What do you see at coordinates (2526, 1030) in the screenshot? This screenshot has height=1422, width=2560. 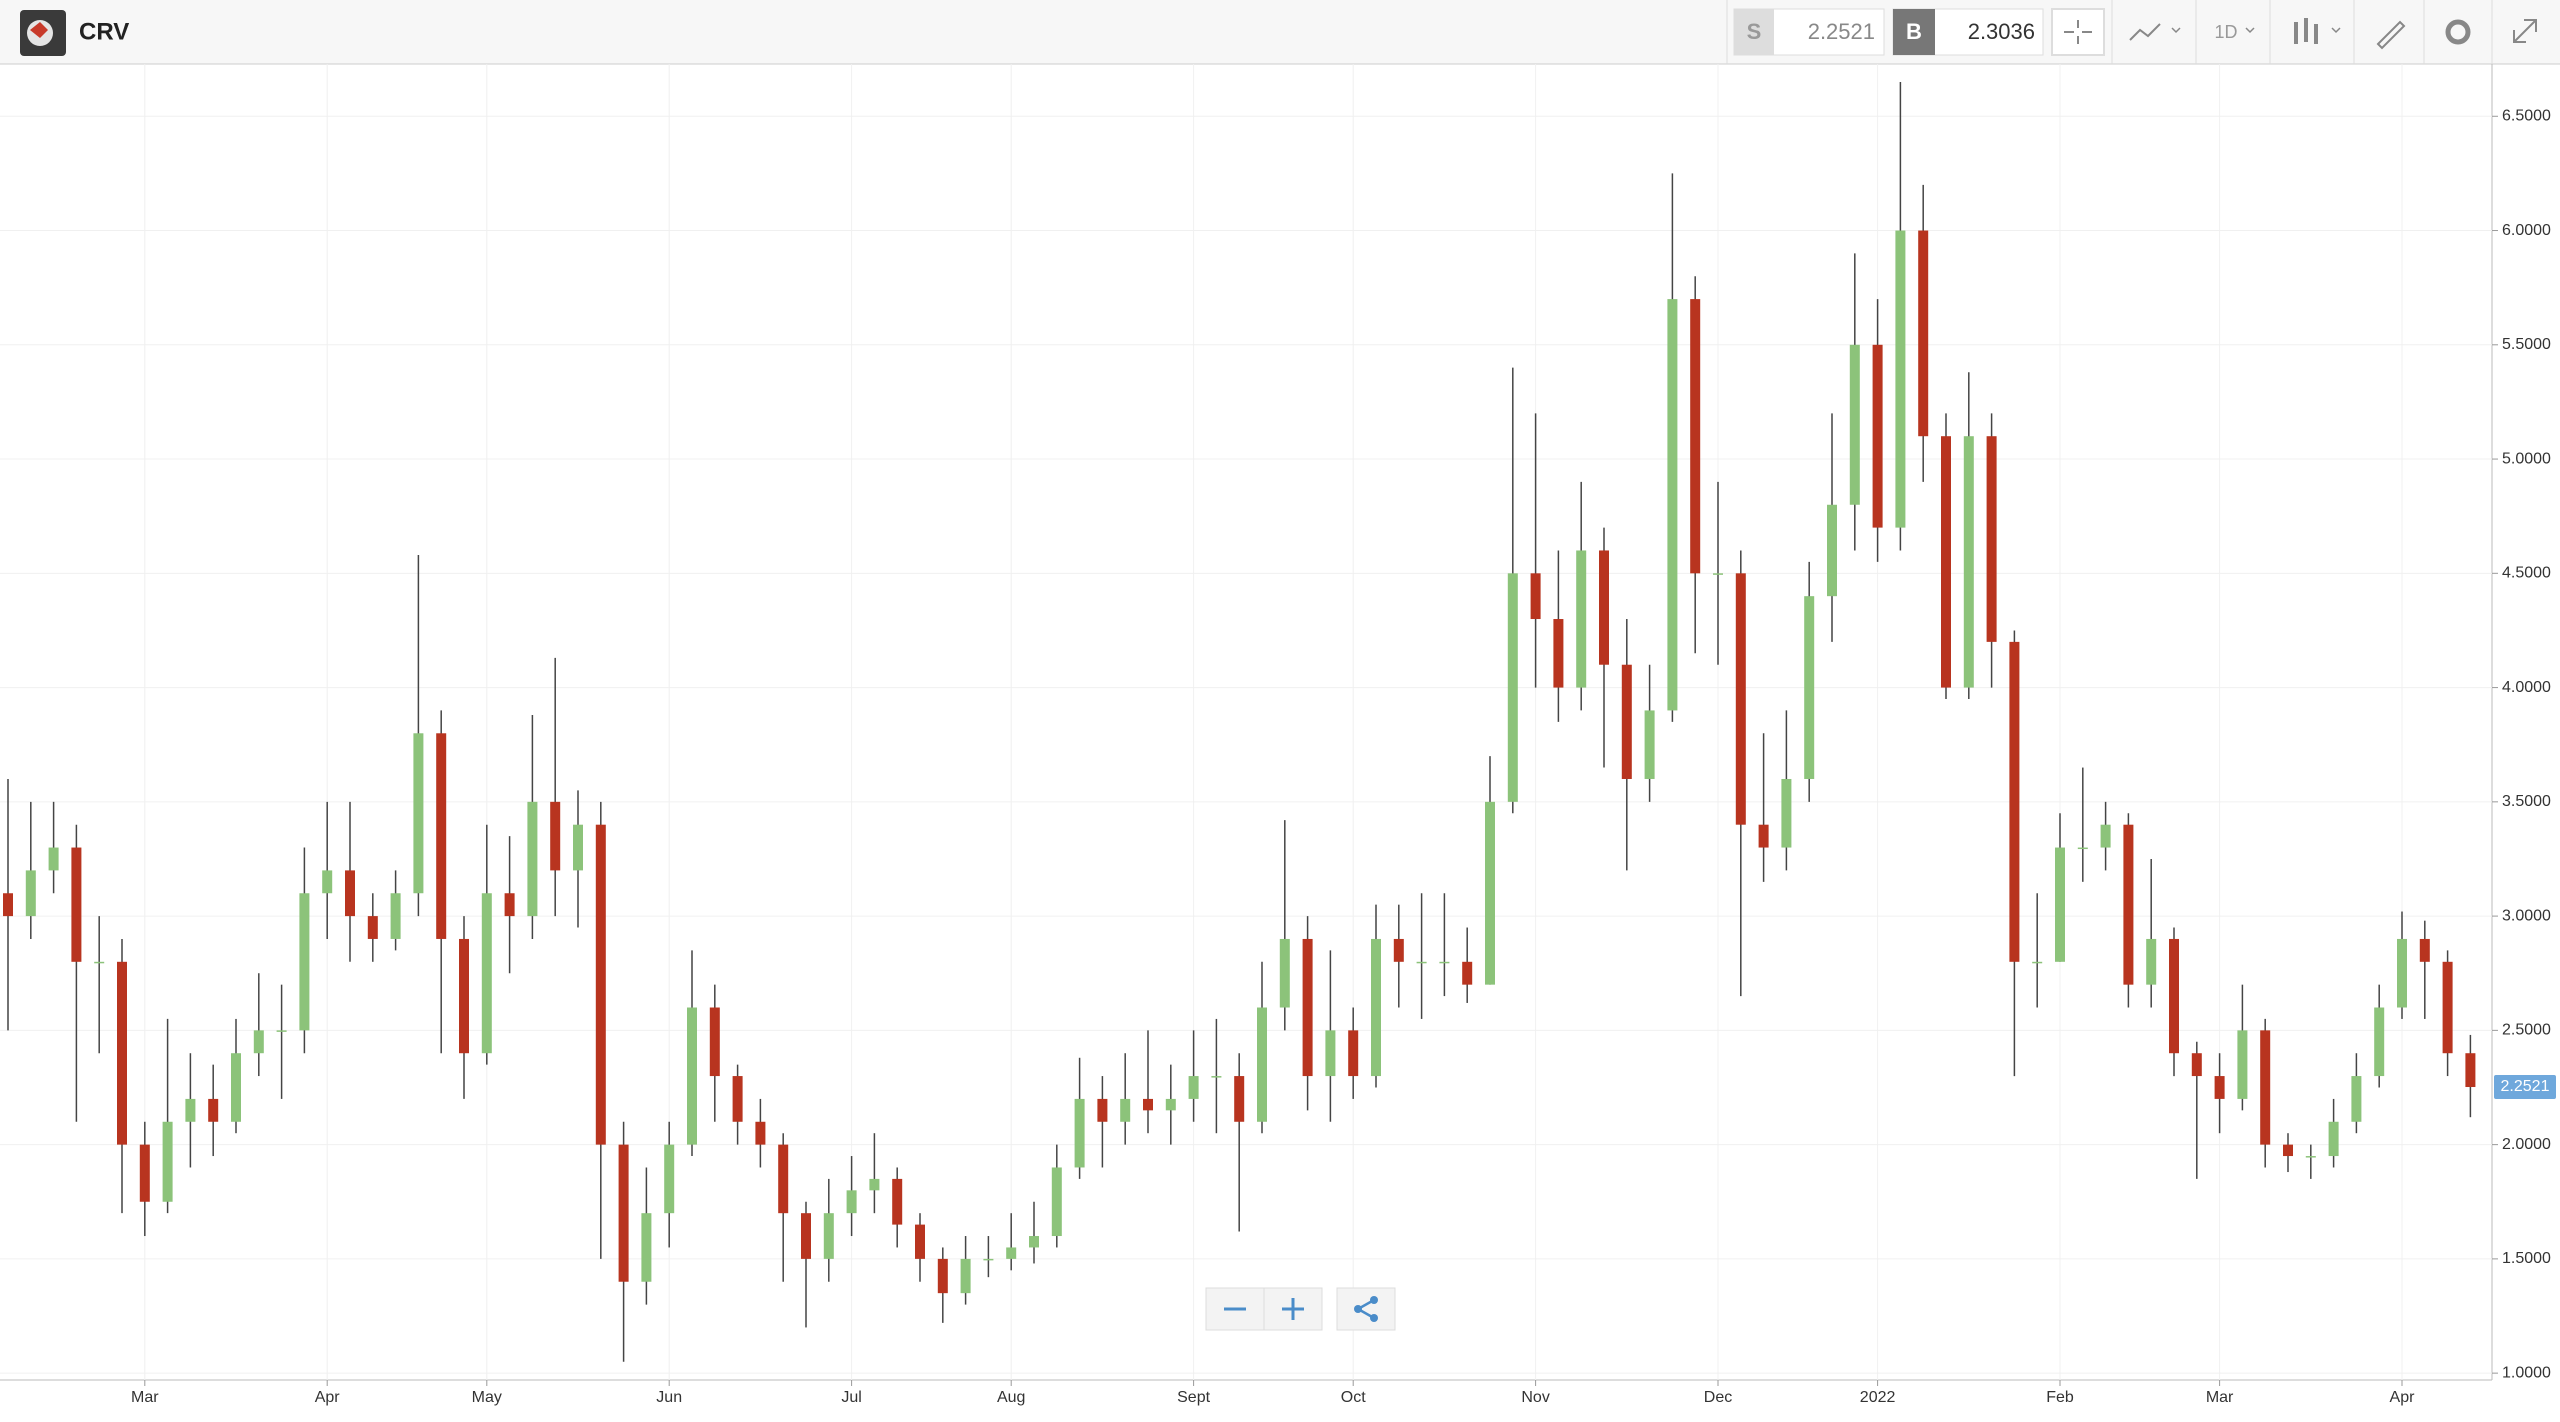 I see `y-tick-label: 2.5000` at bounding box center [2526, 1030].